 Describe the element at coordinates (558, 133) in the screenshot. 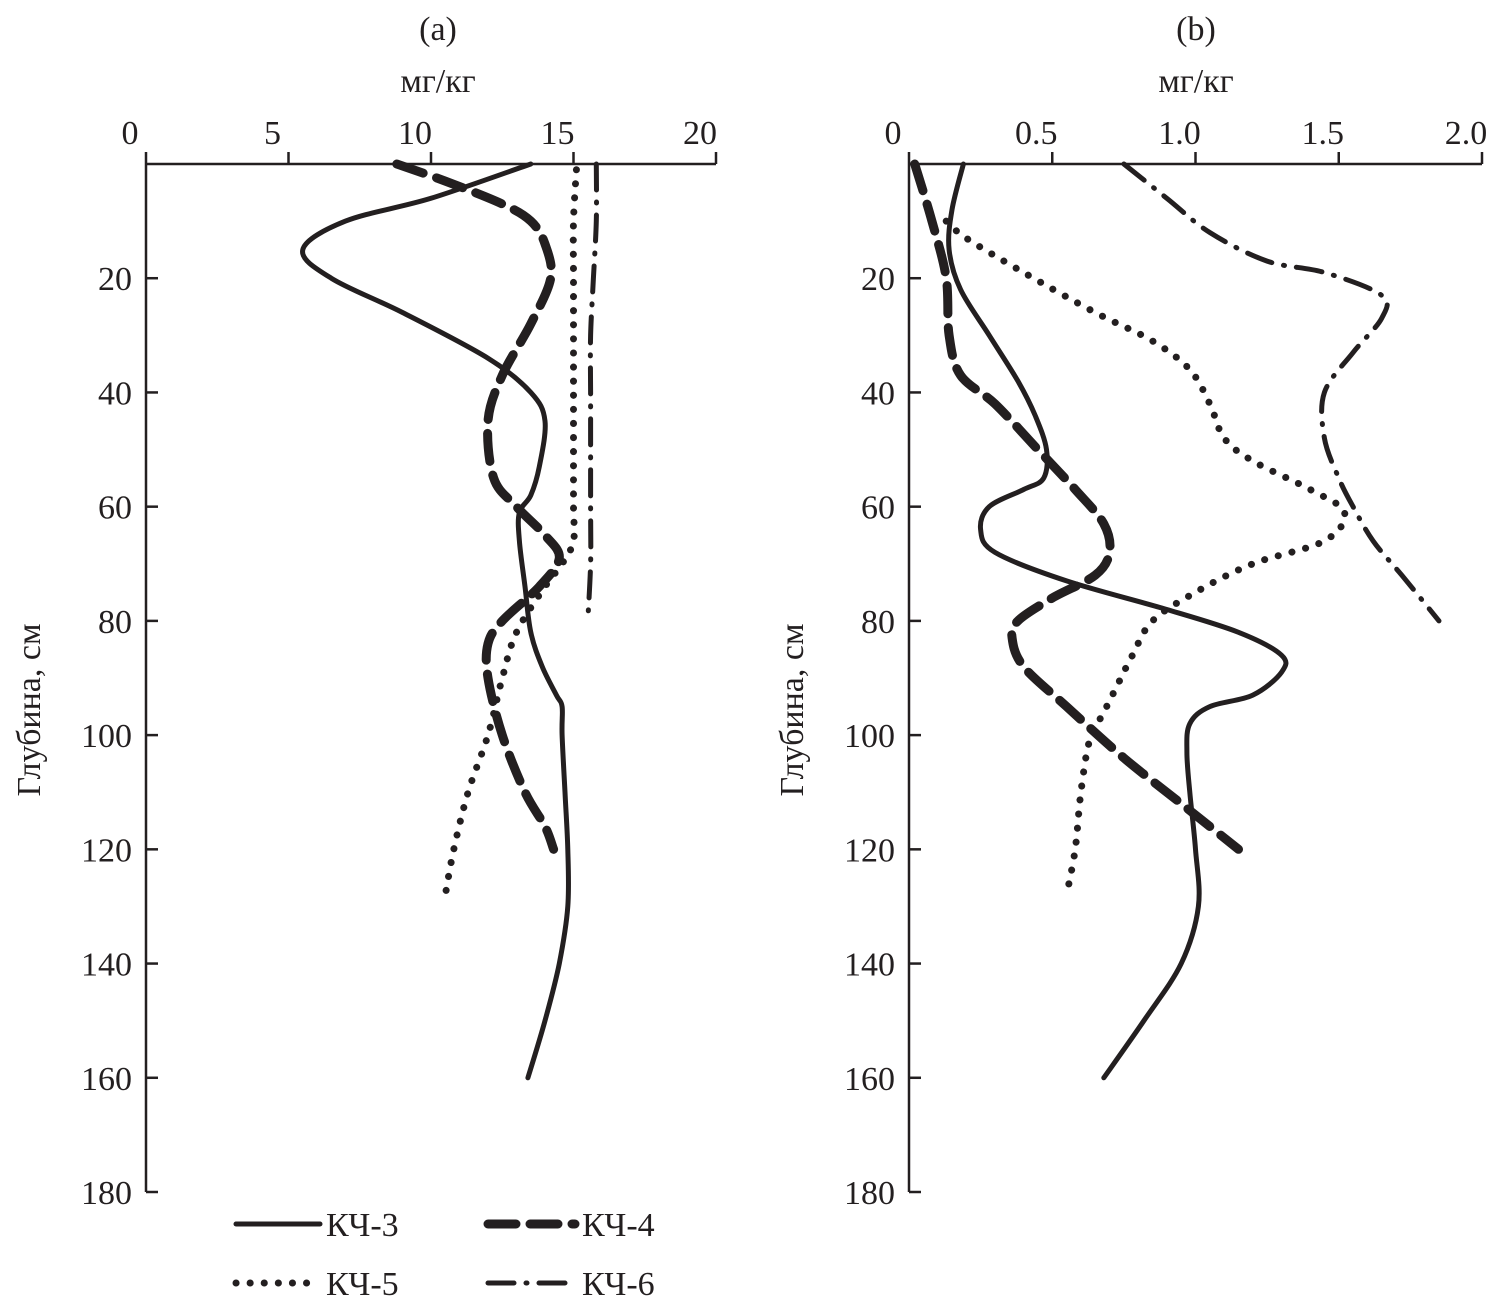

I see `x-tick-label: 15` at that location.